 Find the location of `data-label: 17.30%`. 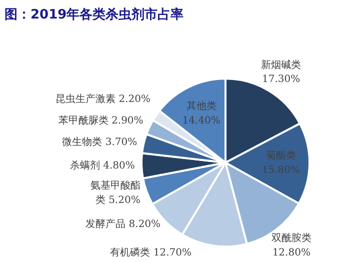

data-label: 17.30% is located at coordinates (281, 80).